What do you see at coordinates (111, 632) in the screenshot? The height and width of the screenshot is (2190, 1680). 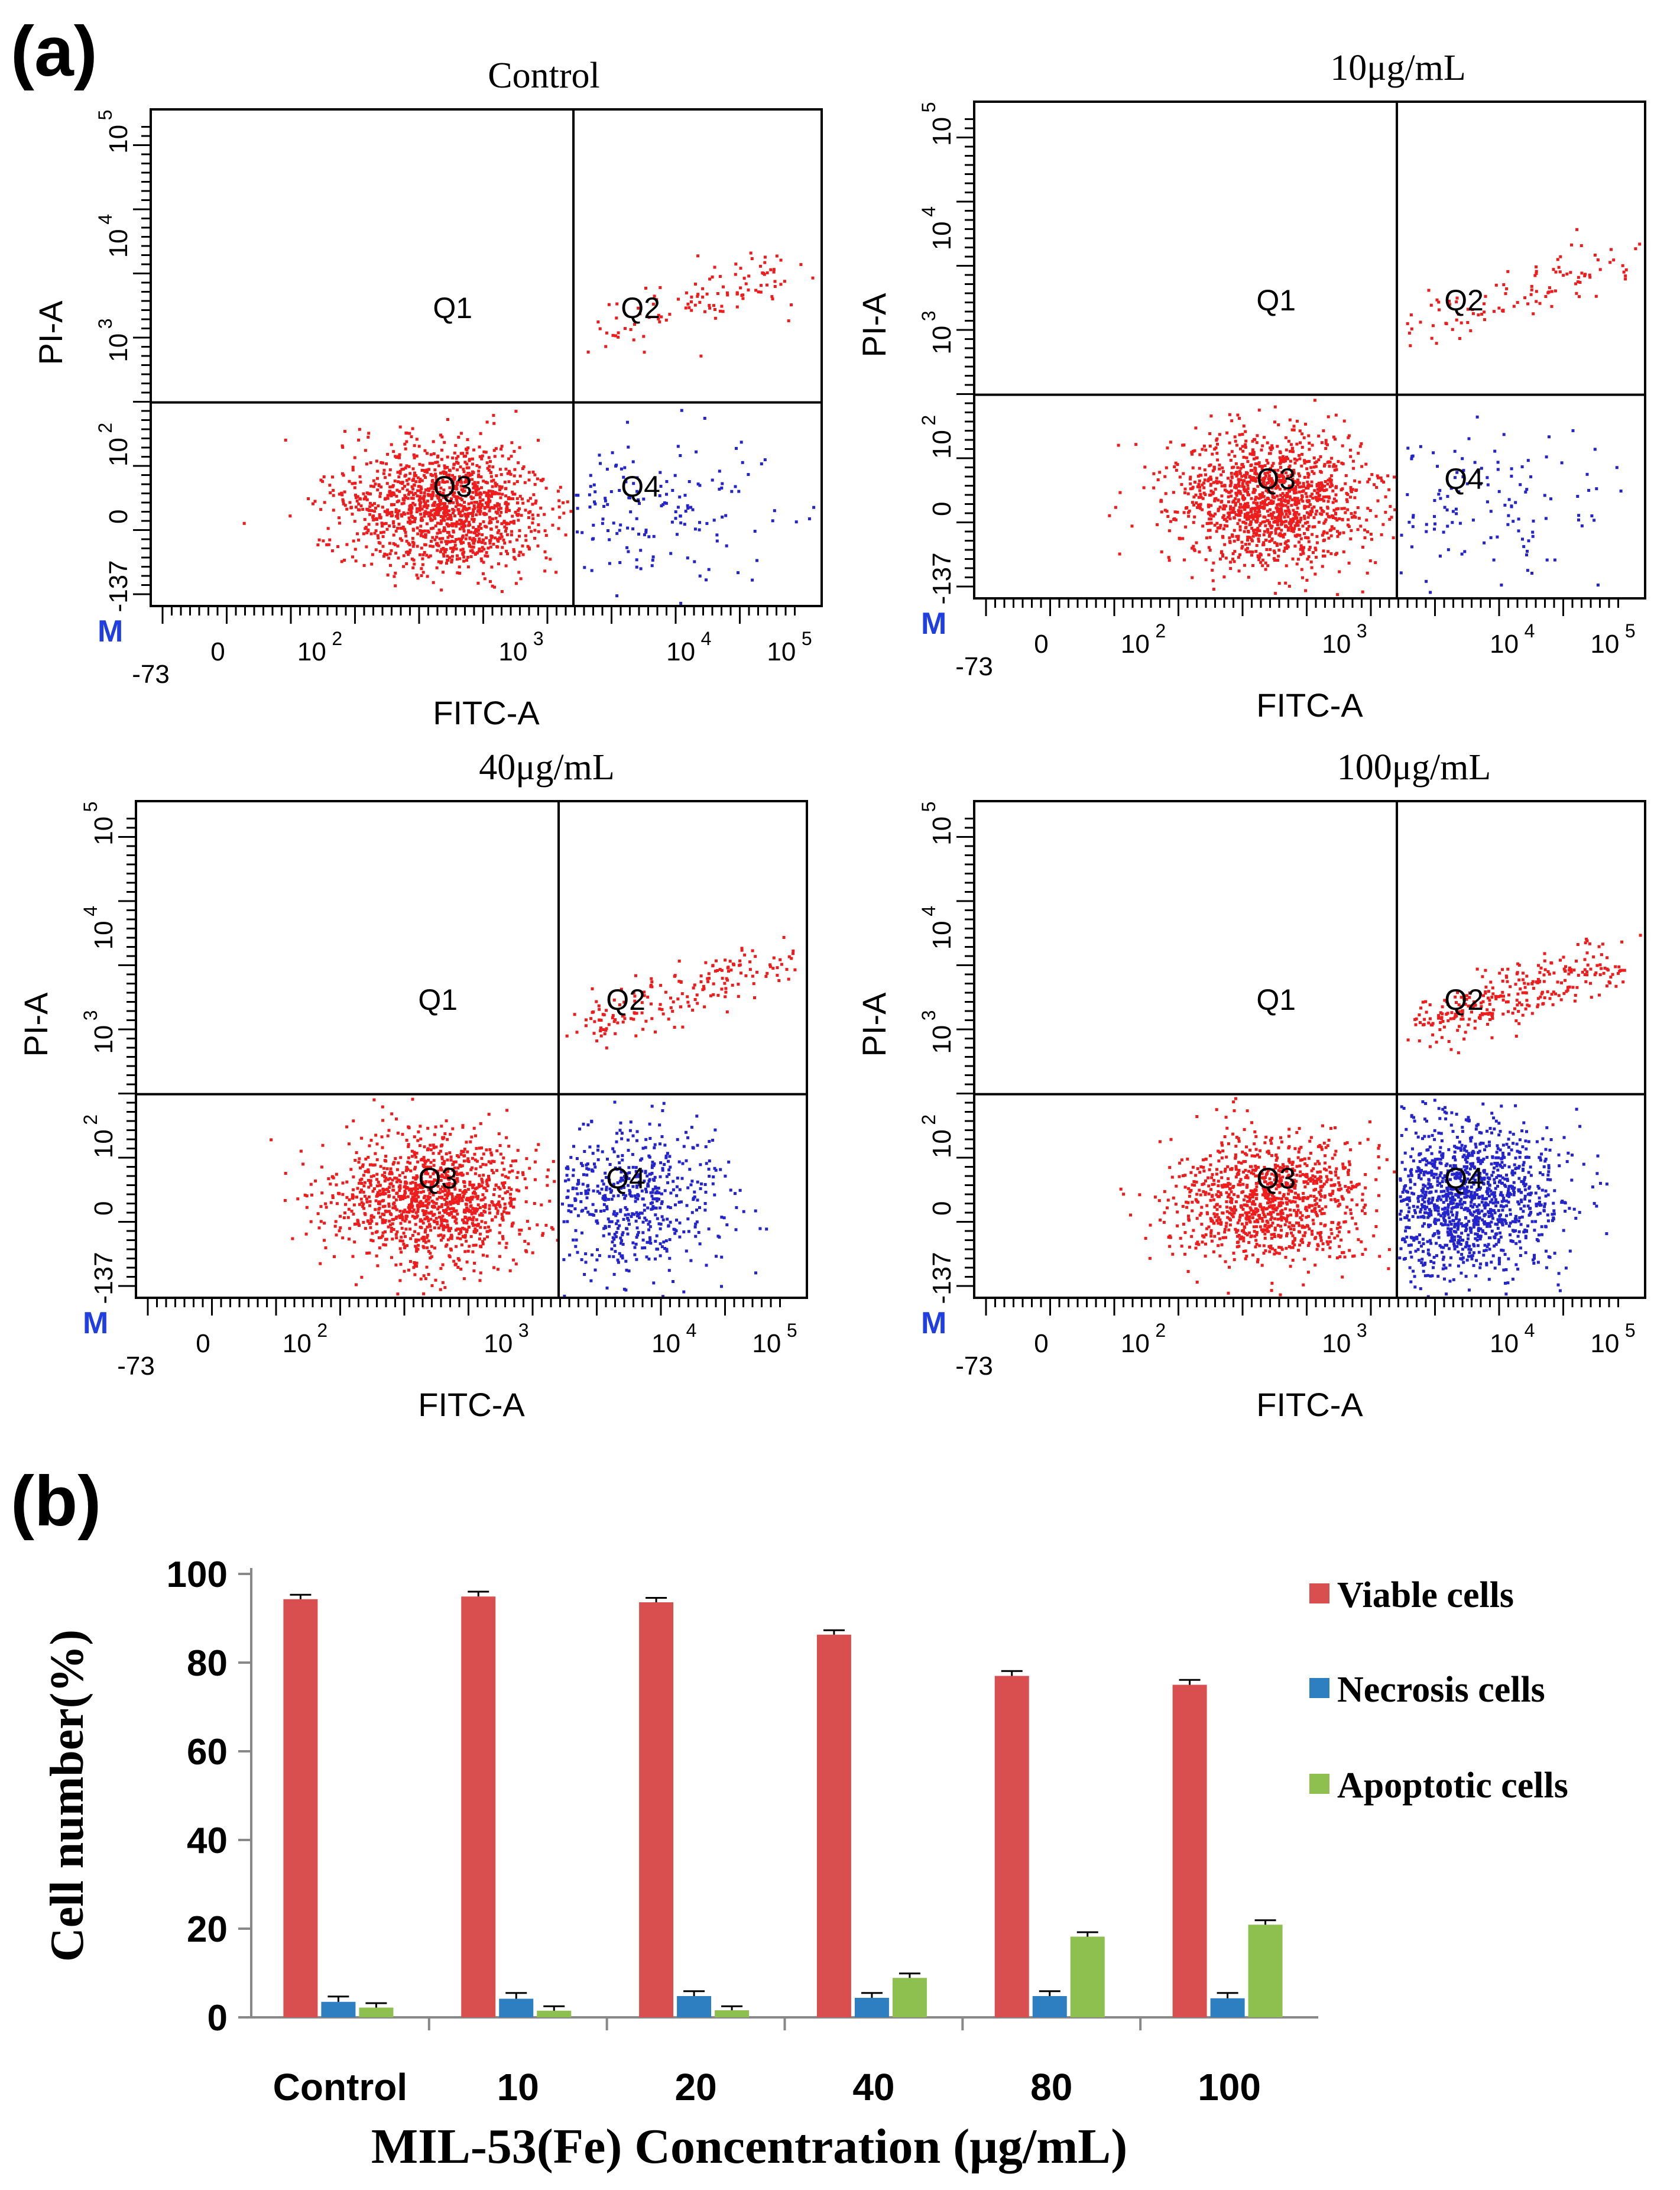 I see `corner-marker: M` at bounding box center [111, 632].